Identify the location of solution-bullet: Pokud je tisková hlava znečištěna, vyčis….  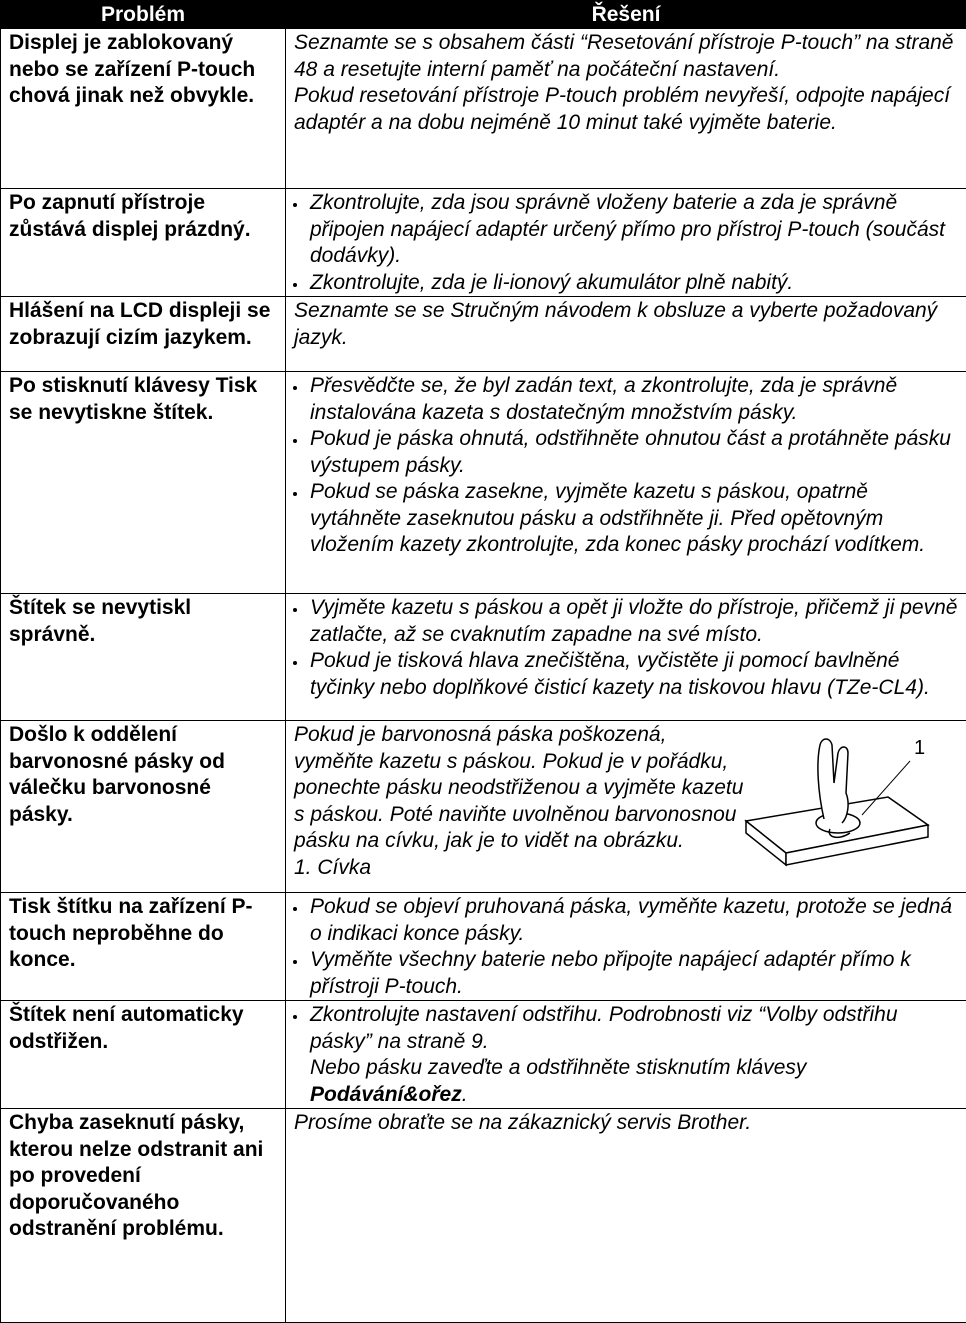
(634, 674).